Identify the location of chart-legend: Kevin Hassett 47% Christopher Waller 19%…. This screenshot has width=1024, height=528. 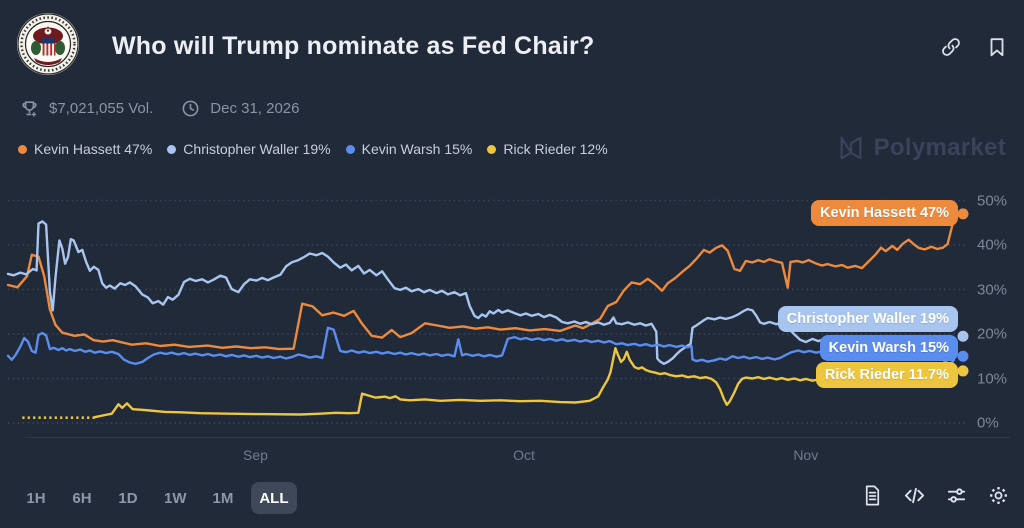
(313, 149).